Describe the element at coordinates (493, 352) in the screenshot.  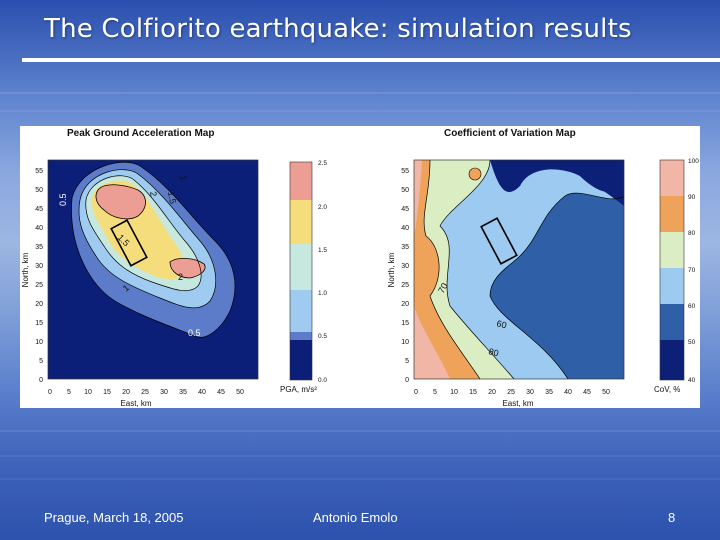
I see `contour-label: 80` at that location.